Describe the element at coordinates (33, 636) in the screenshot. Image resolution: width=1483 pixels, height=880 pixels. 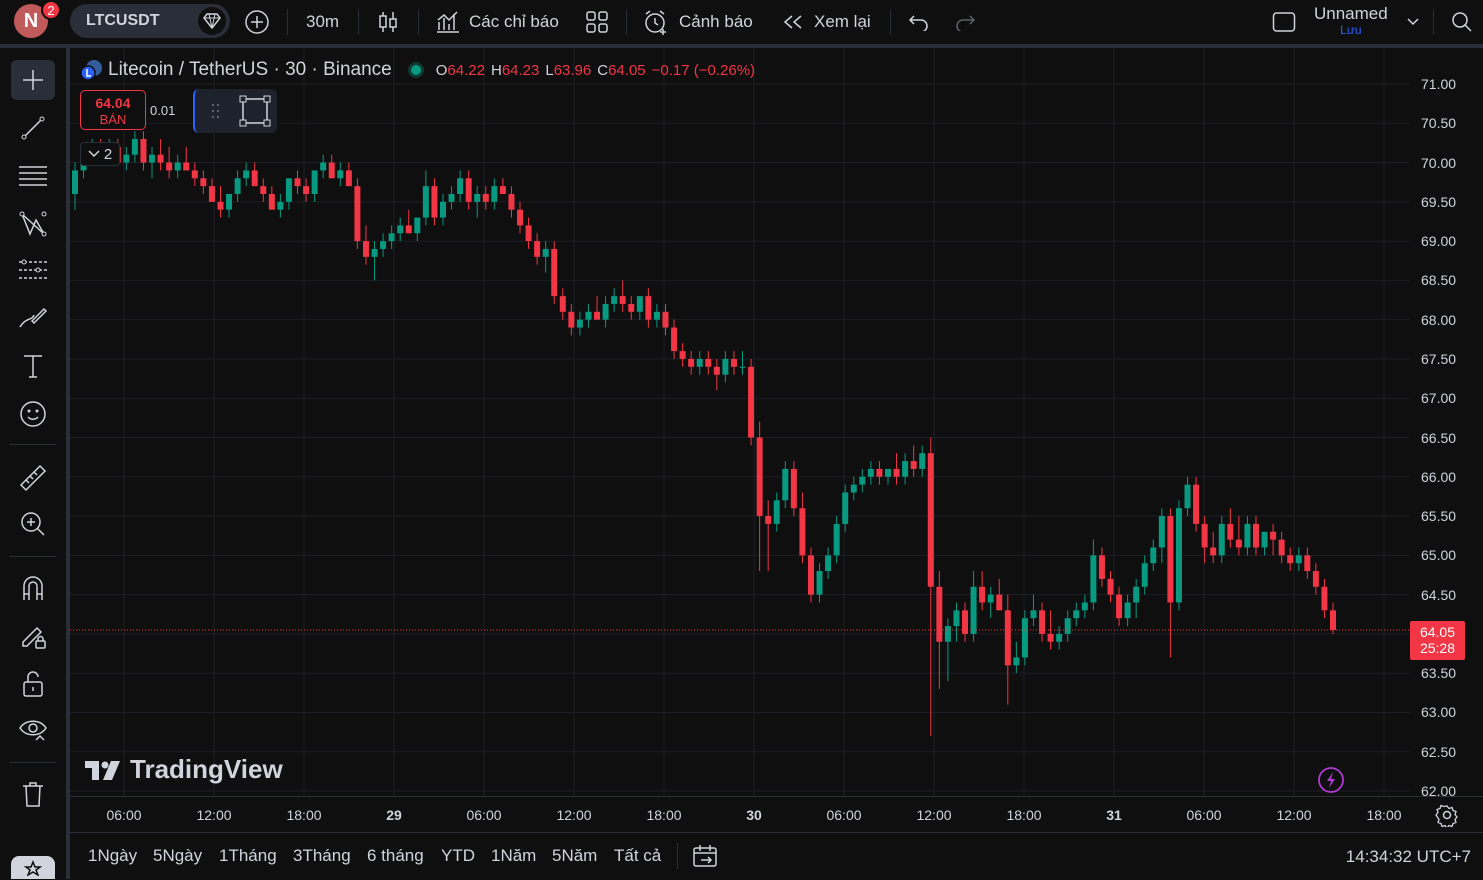
I see `lock-pencil-icon` at that location.